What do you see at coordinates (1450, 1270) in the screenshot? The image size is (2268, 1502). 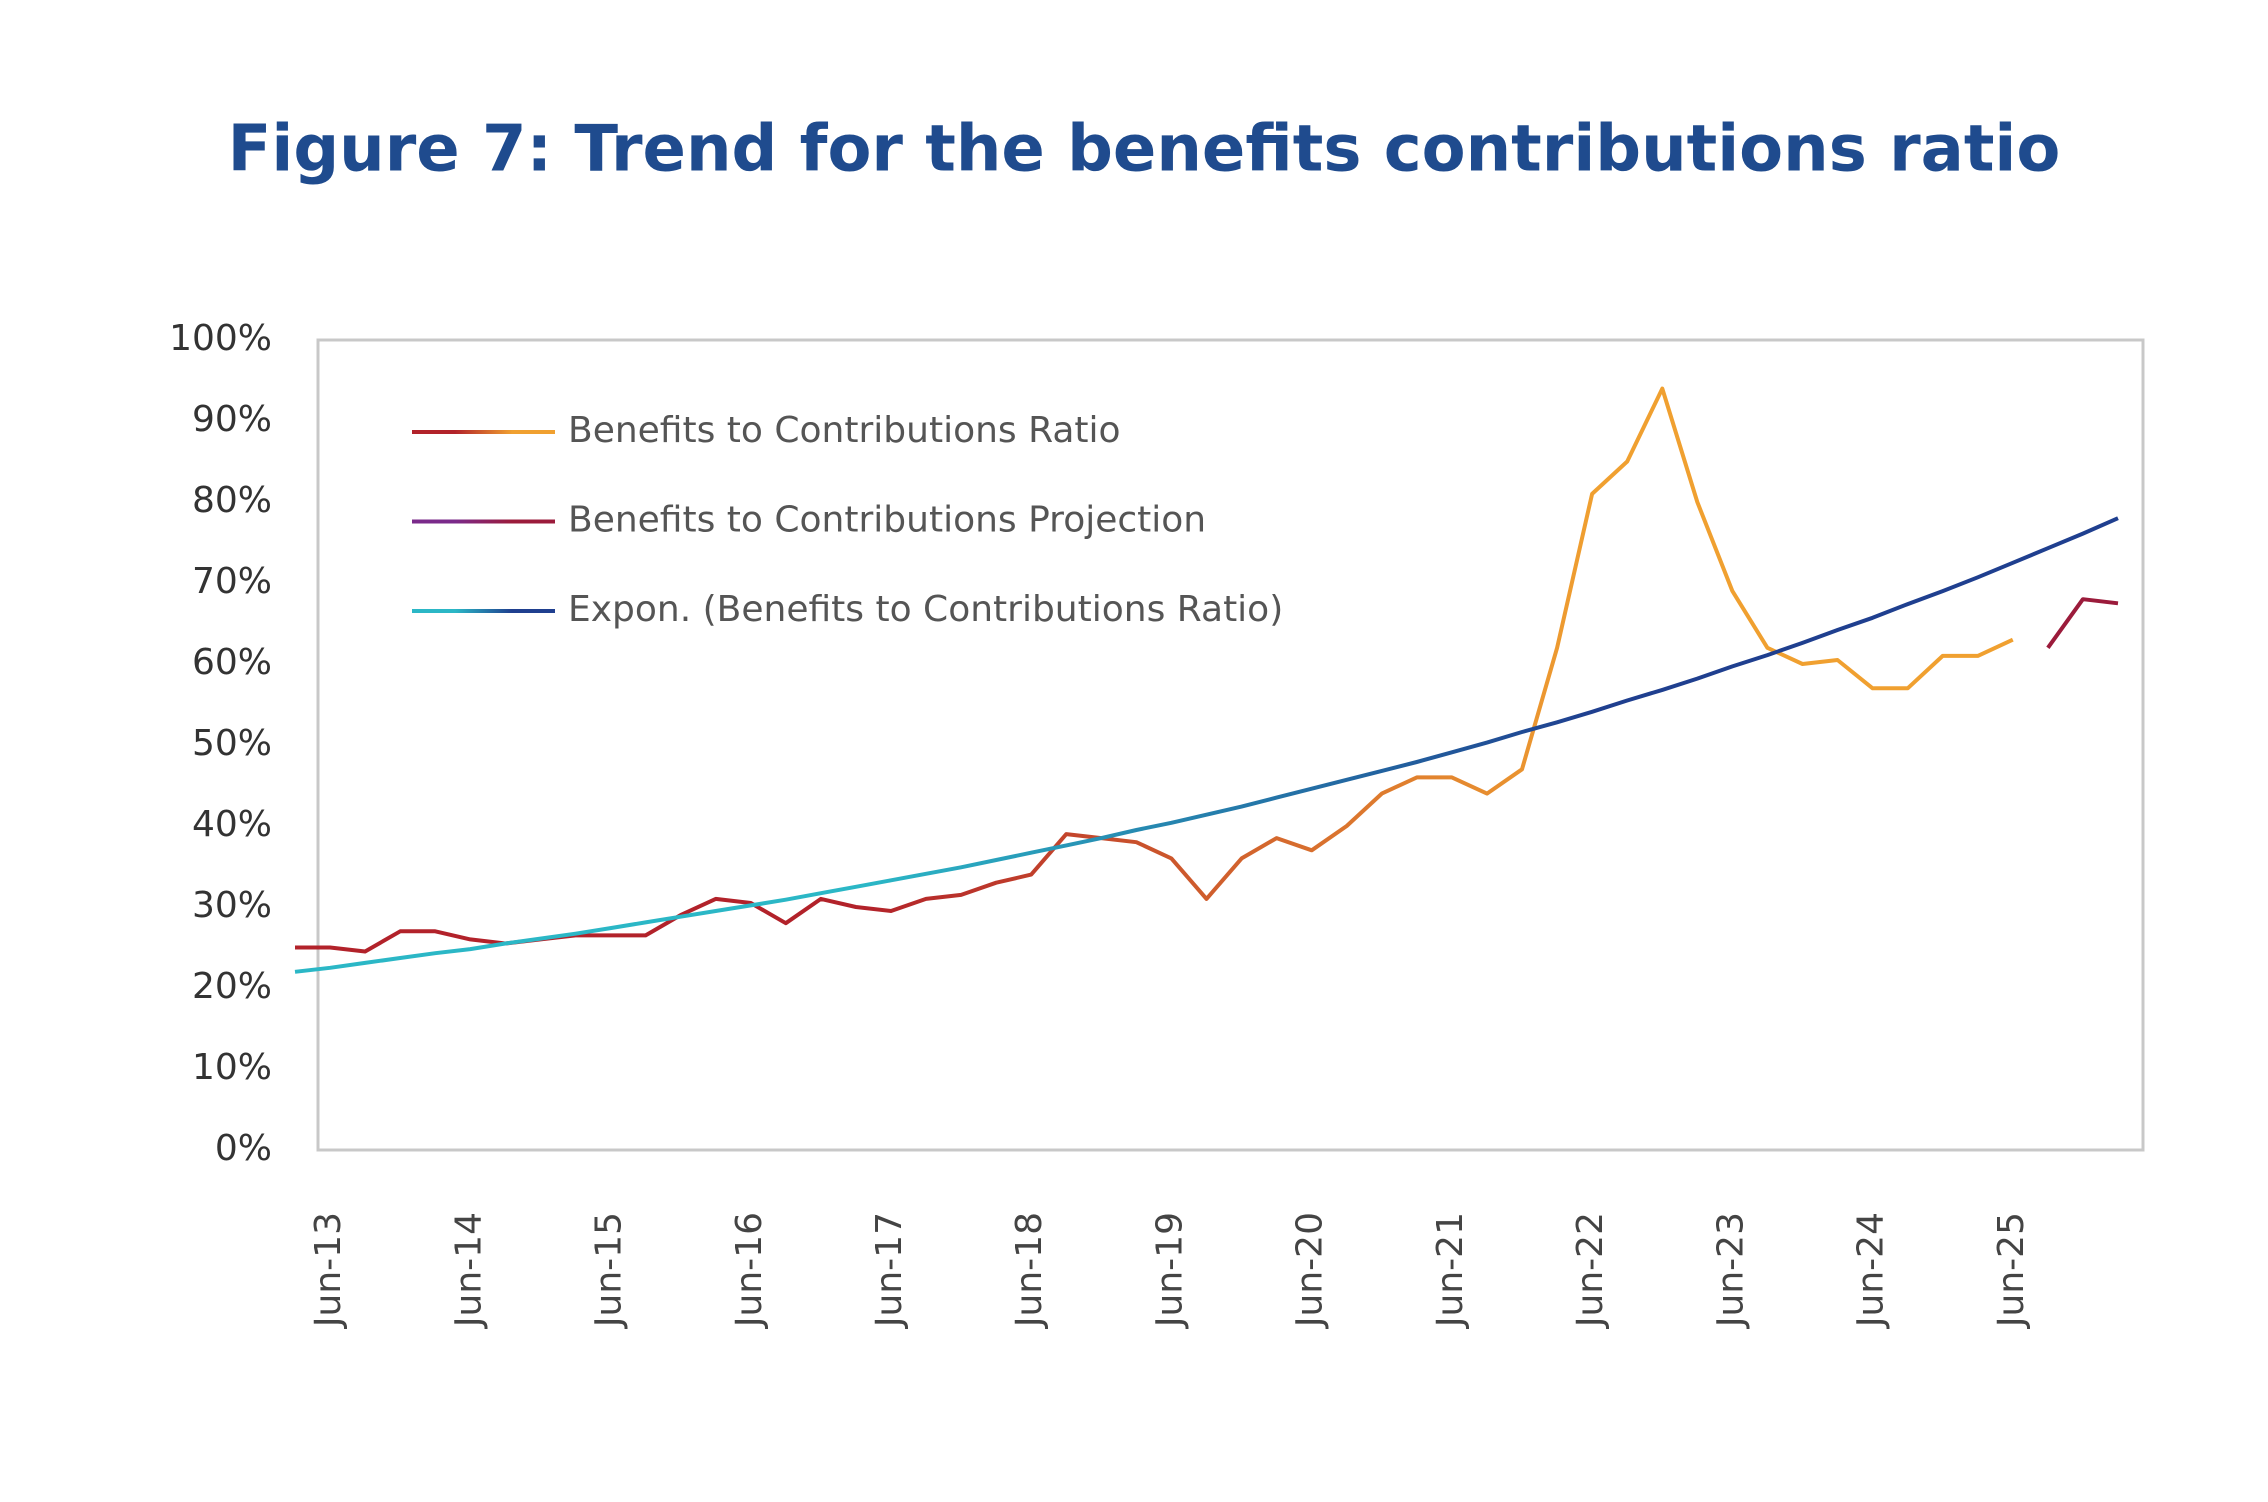 I see `x-tick-label: Jun-21` at bounding box center [1450, 1270].